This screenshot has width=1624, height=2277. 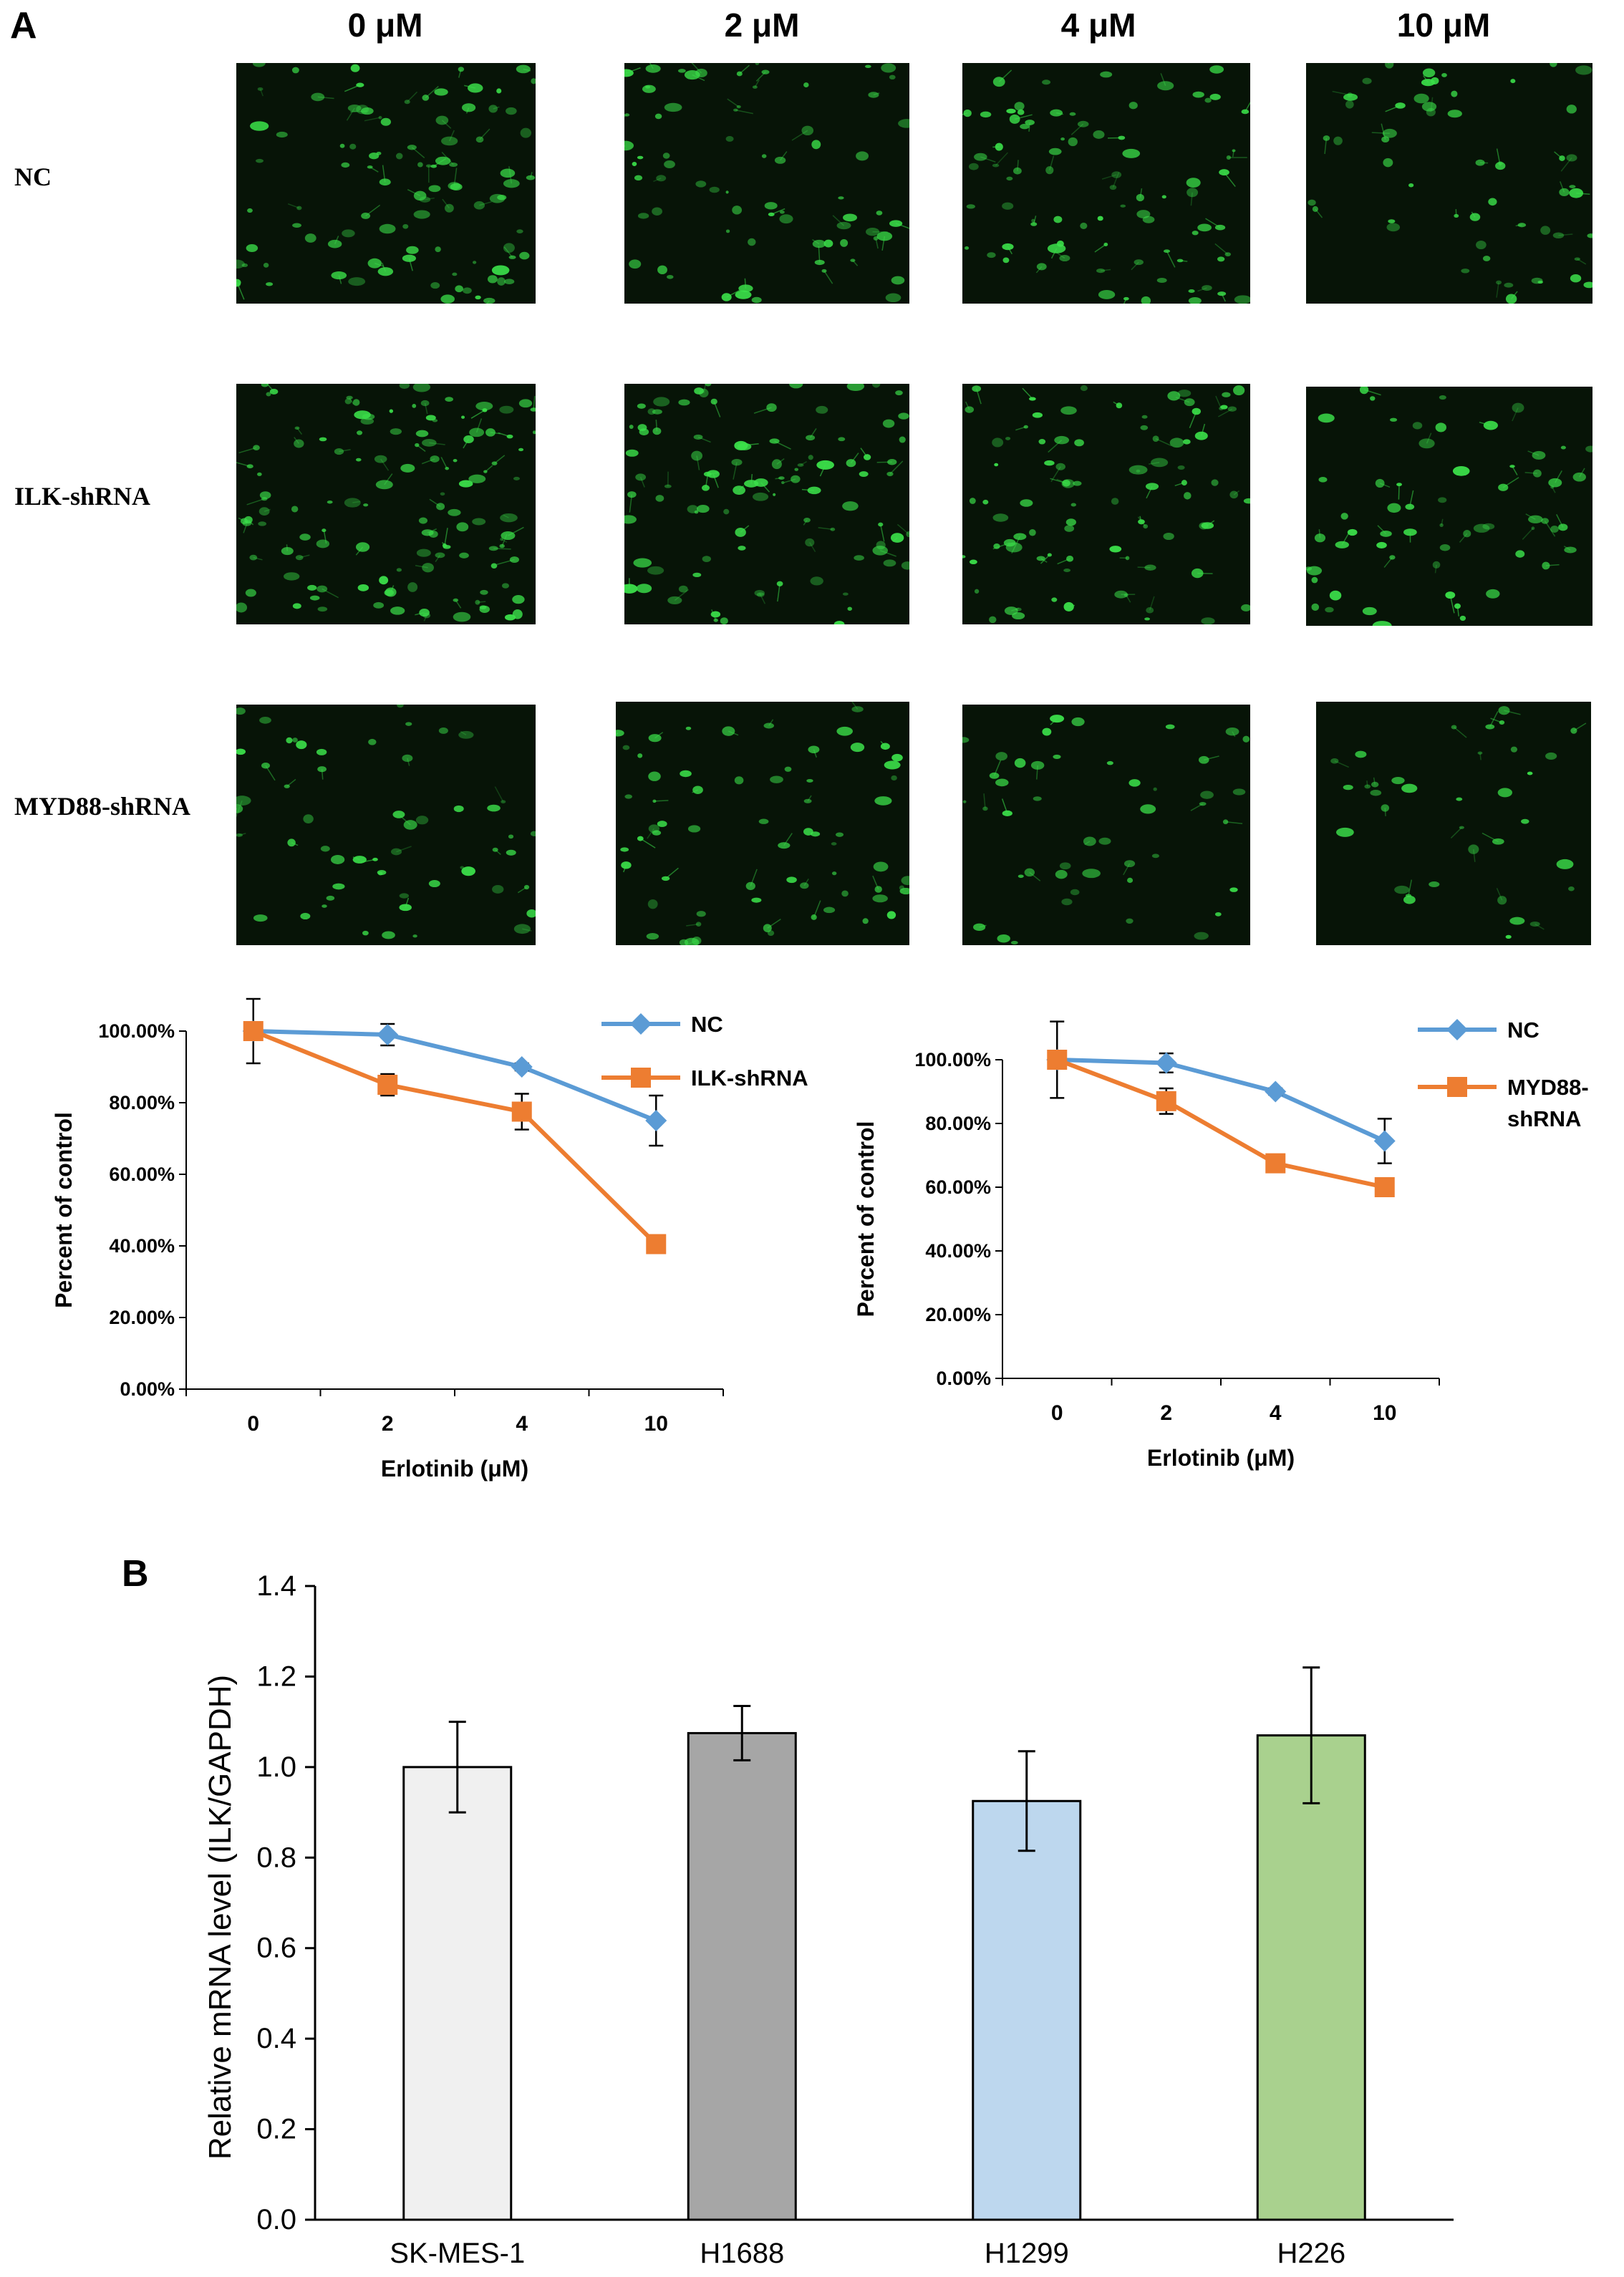 What do you see at coordinates (1098, 25) in the screenshot?
I see `col-header-4um: 4 μM` at bounding box center [1098, 25].